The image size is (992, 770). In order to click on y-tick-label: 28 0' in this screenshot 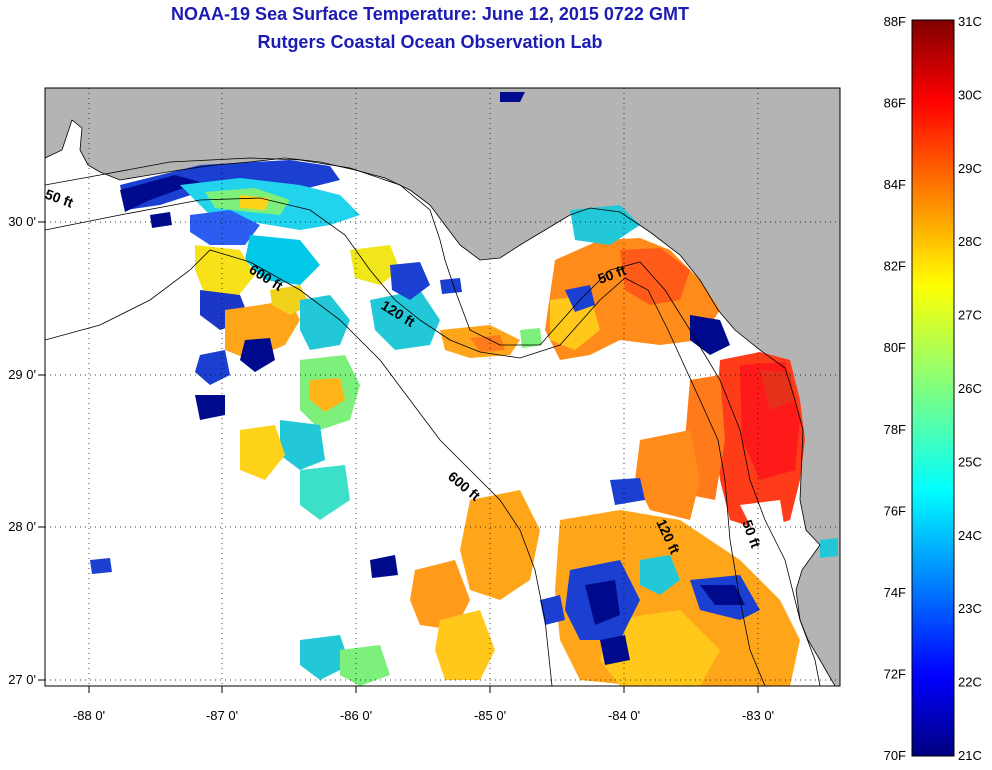, I will do `click(22, 526)`.